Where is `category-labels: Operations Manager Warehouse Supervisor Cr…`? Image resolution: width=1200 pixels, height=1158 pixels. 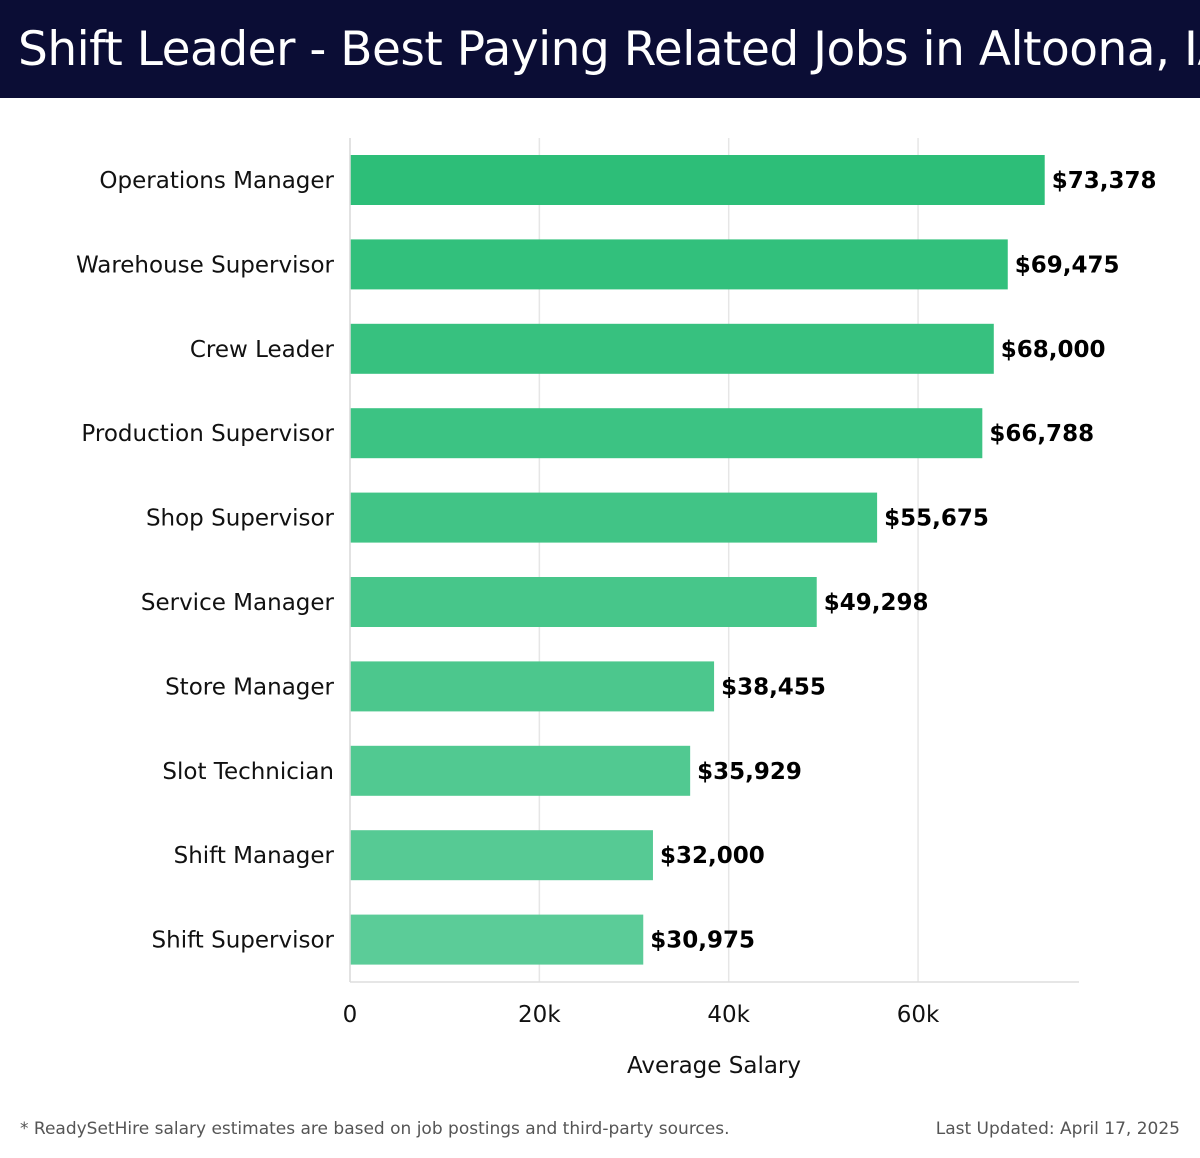 category-labels: Operations Manager Warehouse Supervisor Cr… is located at coordinates (205, 561).